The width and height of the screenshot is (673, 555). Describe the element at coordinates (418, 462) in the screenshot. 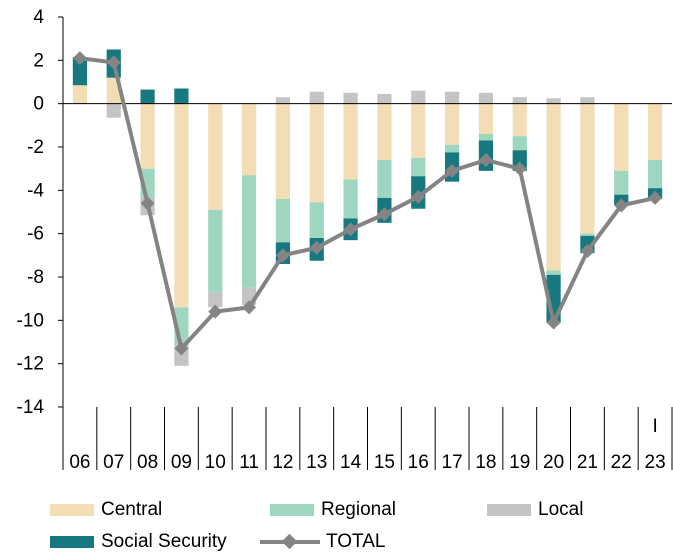

I see `x-tick-label: 16` at that location.